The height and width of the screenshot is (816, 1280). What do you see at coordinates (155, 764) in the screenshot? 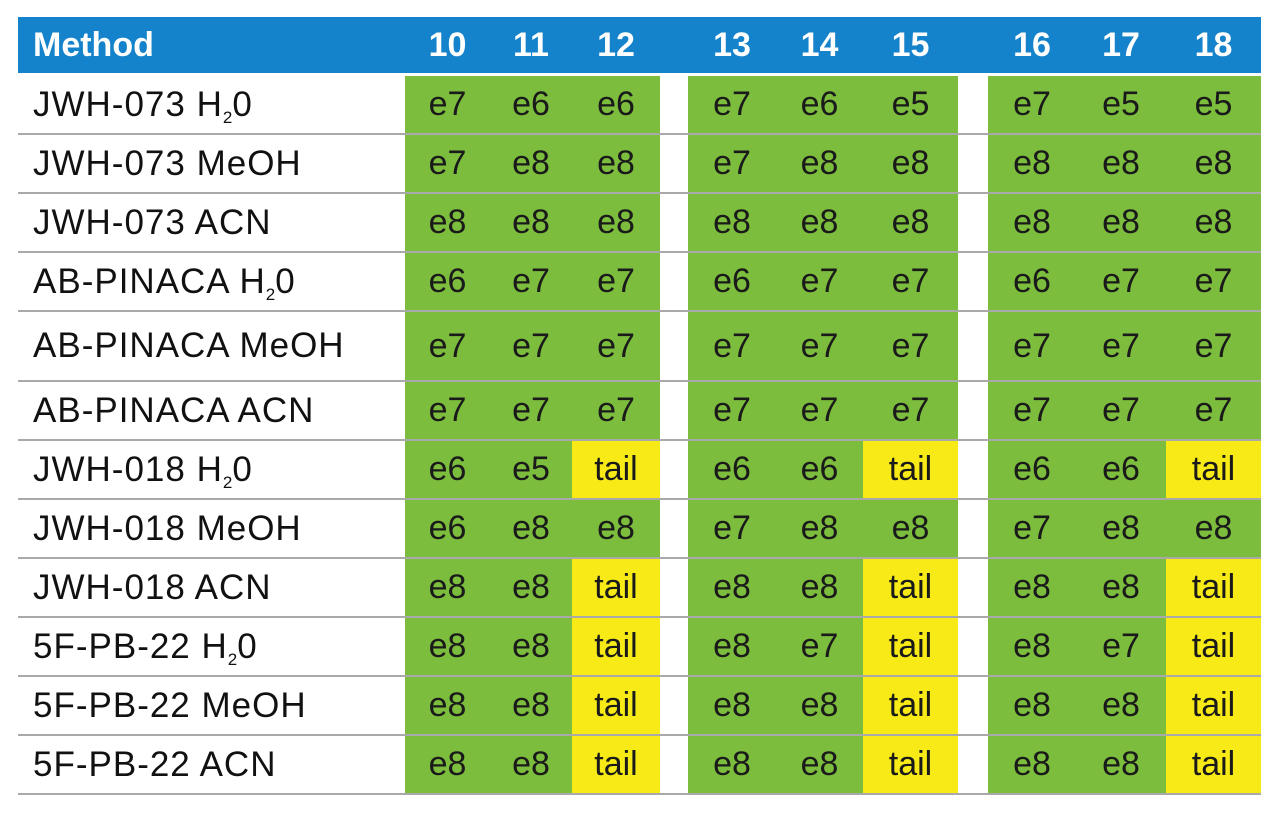
I see `row-label: 5F-PB-22 ACN` at bounding box center [155, 764].